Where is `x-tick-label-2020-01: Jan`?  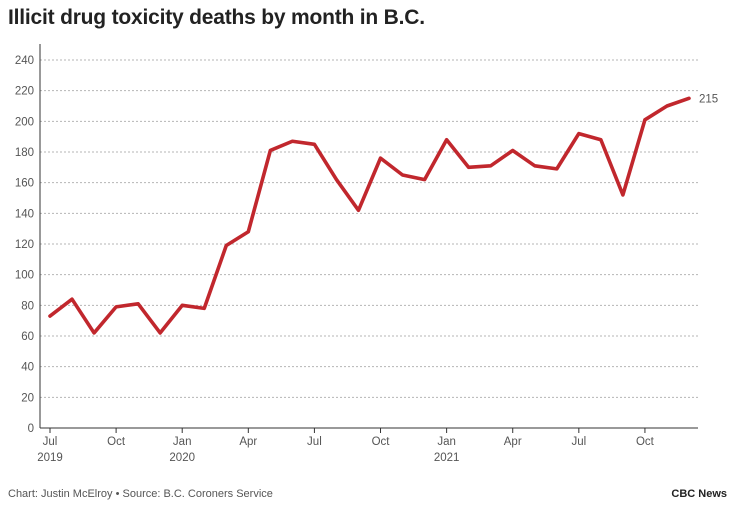
x-tick-label-2020-01: Jan is located at coordinates (182, 442).